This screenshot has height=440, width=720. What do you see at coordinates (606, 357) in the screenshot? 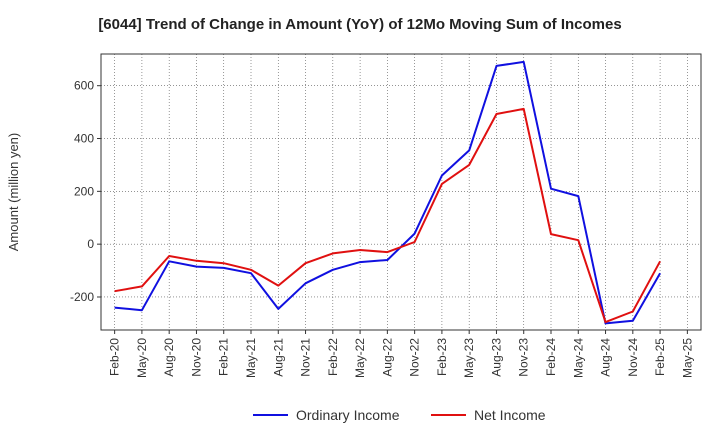
I see `x-tick-label: Aug-24` at bounding box center [606, 357].